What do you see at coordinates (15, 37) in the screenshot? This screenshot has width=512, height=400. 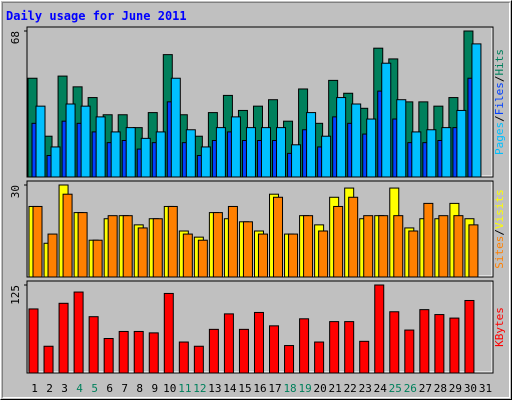 I see `y-tick-label: 68` at bounding box center [15, 37].